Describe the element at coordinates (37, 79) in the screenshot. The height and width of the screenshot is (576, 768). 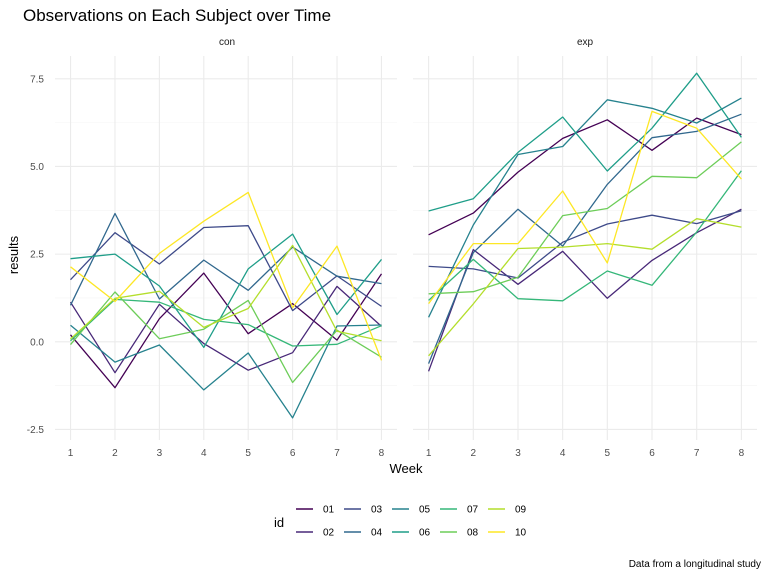
I see `y-tick-label: 7.5` at that location.